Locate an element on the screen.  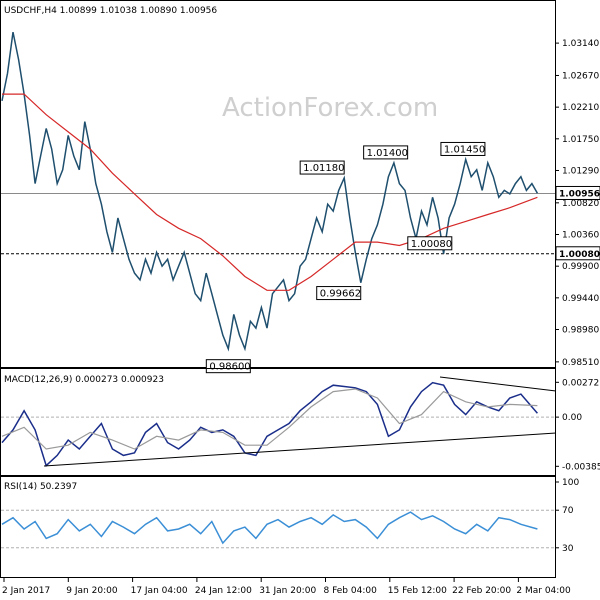
macd-series-macd-line is located at coordinates (269, 424).